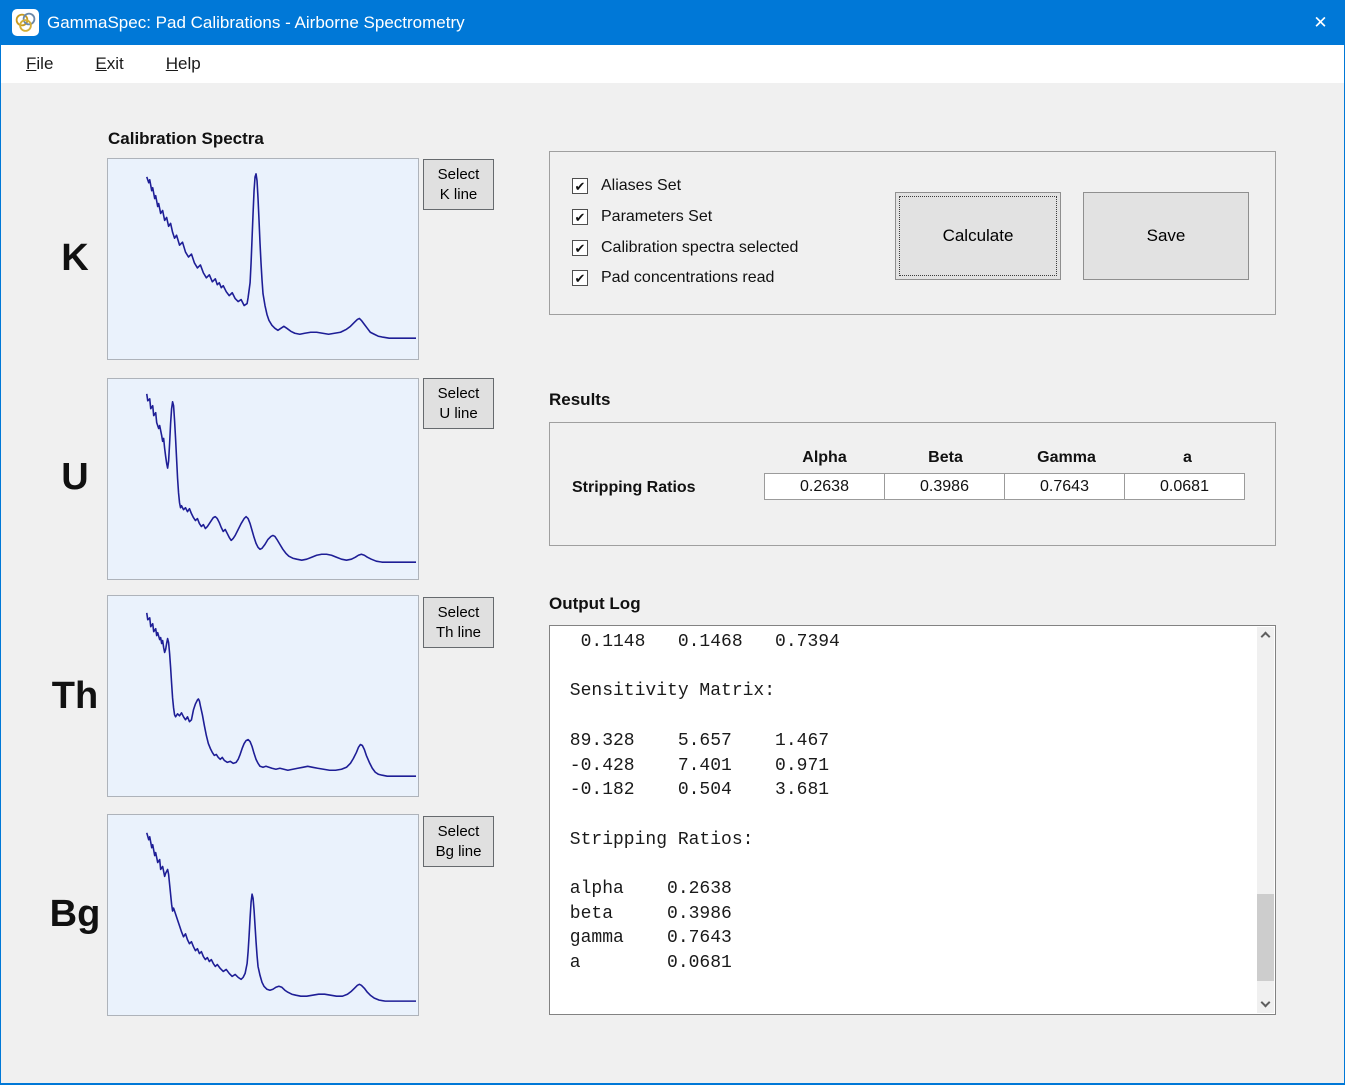 The height and width of the screenshot is (1085, 1345). What do you see at coordinates (824, 486) in the screenshot?
I see `alpha-value-field: 0.2638` at bounding box center [824, 486].